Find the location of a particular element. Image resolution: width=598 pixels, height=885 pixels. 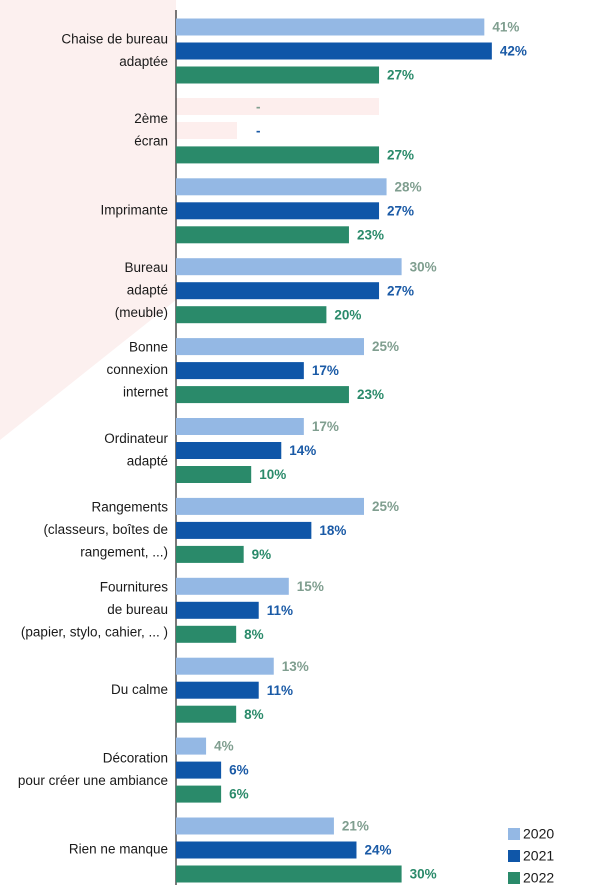

category-label: Rien ne manque is located at coordinates (118, 849).